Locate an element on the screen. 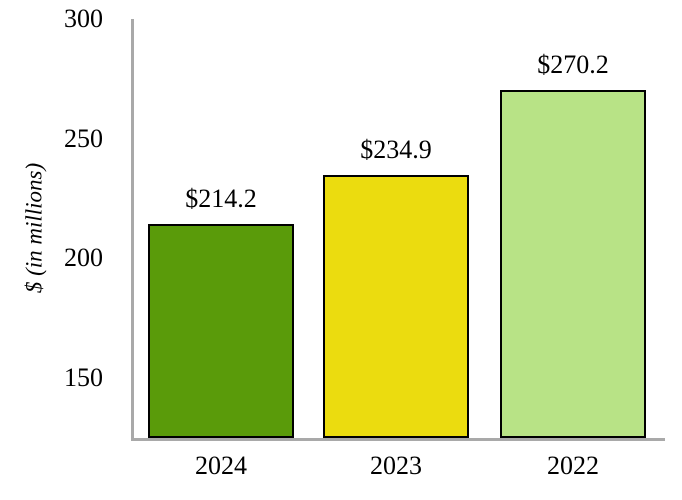 This screenshot has height=500, width=682. y-tick-label: 150 is located at coordinates (83, 378).